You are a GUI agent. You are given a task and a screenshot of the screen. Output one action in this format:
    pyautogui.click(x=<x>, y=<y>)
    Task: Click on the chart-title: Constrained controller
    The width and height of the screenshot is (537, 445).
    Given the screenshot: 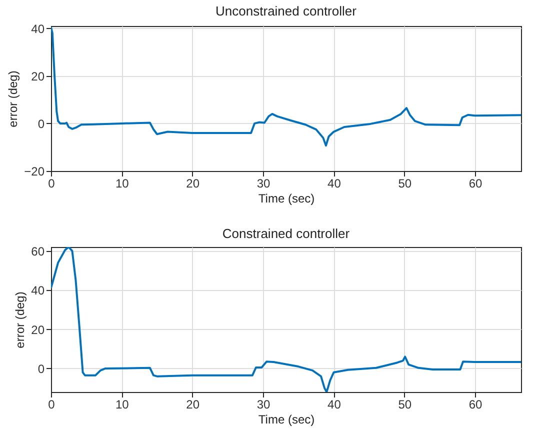 What is the action you would take?
    pyautogui.click(x=286, y=233)
    